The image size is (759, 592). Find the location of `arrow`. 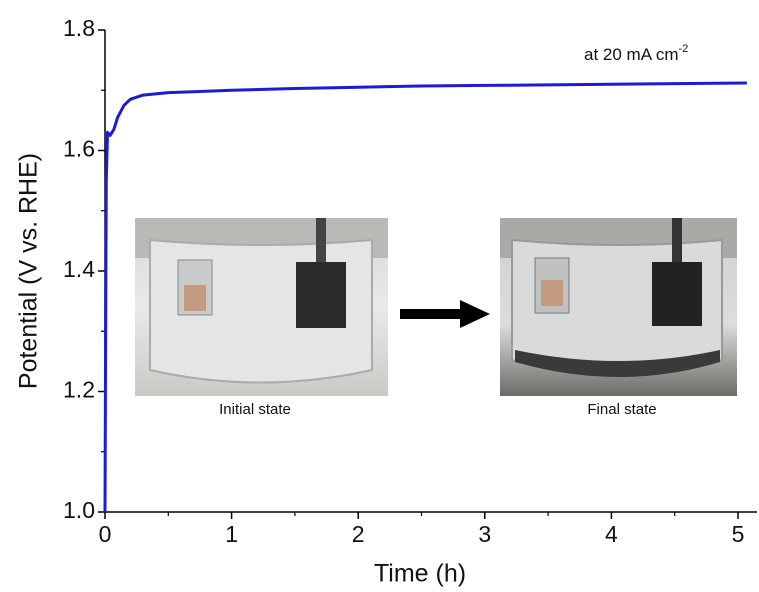

arrow is located at coordinates (445, 314).